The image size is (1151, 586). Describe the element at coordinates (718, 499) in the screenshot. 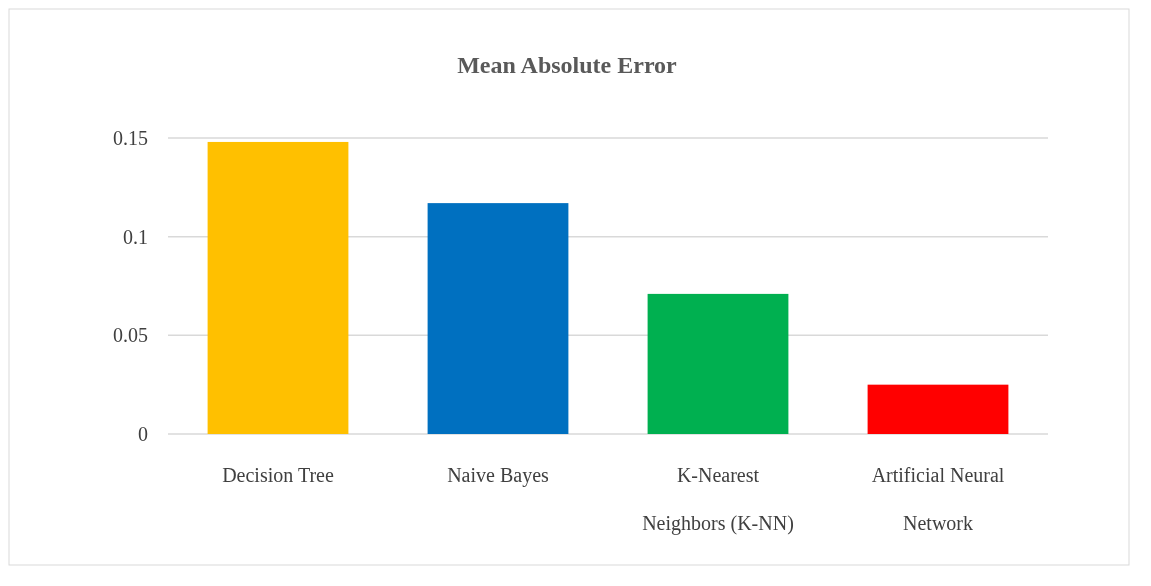

I see `category-label: K-Nearest Neighbors (K-NN)` at that location.